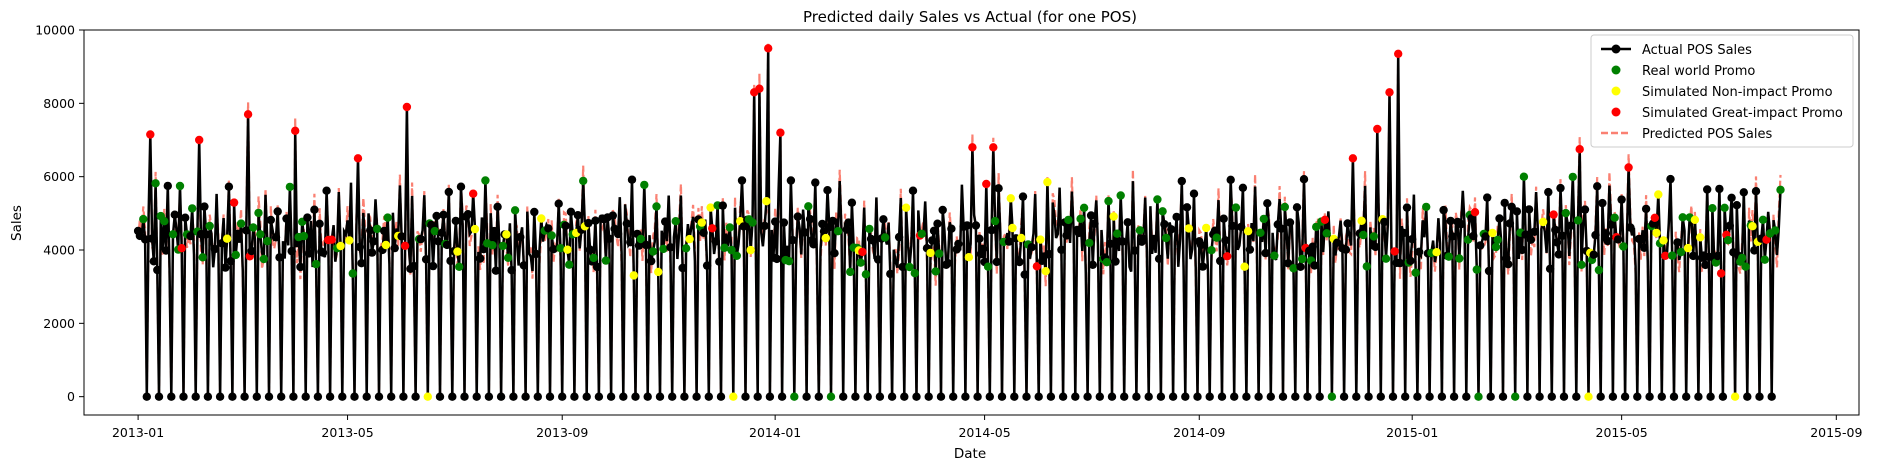 This screenshot has height=468, width=1879. What do you see at coordinates (775, 432) in the screenshot?
I see `x-tick-label: 2014-01` at bounding box center [775, 432].